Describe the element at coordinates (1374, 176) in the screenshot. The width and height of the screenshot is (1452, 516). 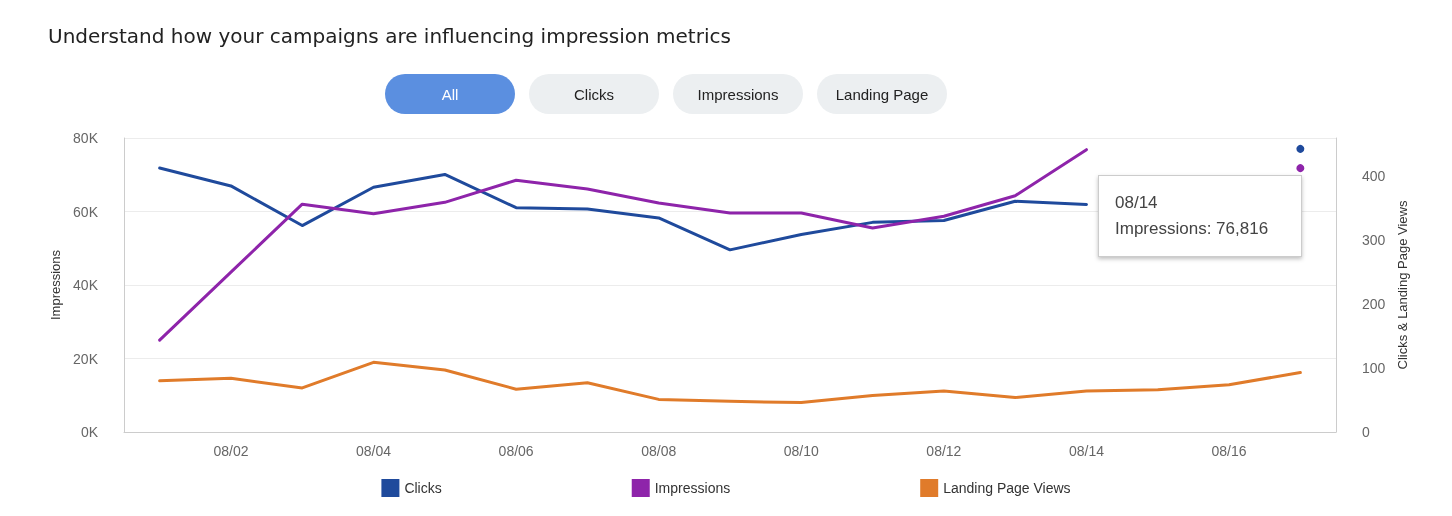
I see `y2-tick-label: 400` at that location.